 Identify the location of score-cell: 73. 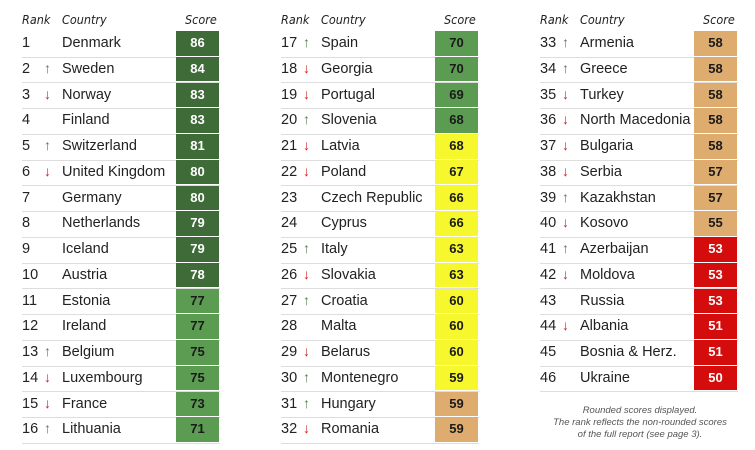
(197, 403).